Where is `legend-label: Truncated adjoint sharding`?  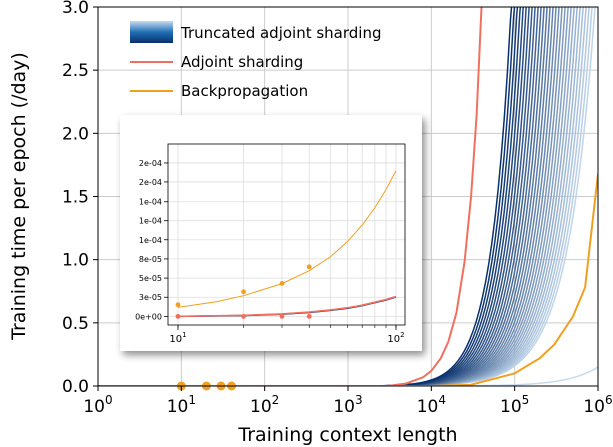 legend-label: Truncated adjoint sharding is located at coordinates (281, 33).